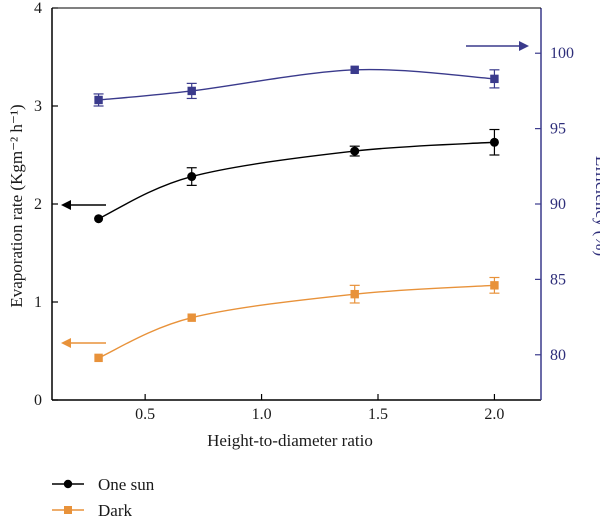 This screenshot has height=518, width=600. Describe the element at coordinates (145, 414) in the screenshot. I see `x-tick-label: 0.5` at that location.